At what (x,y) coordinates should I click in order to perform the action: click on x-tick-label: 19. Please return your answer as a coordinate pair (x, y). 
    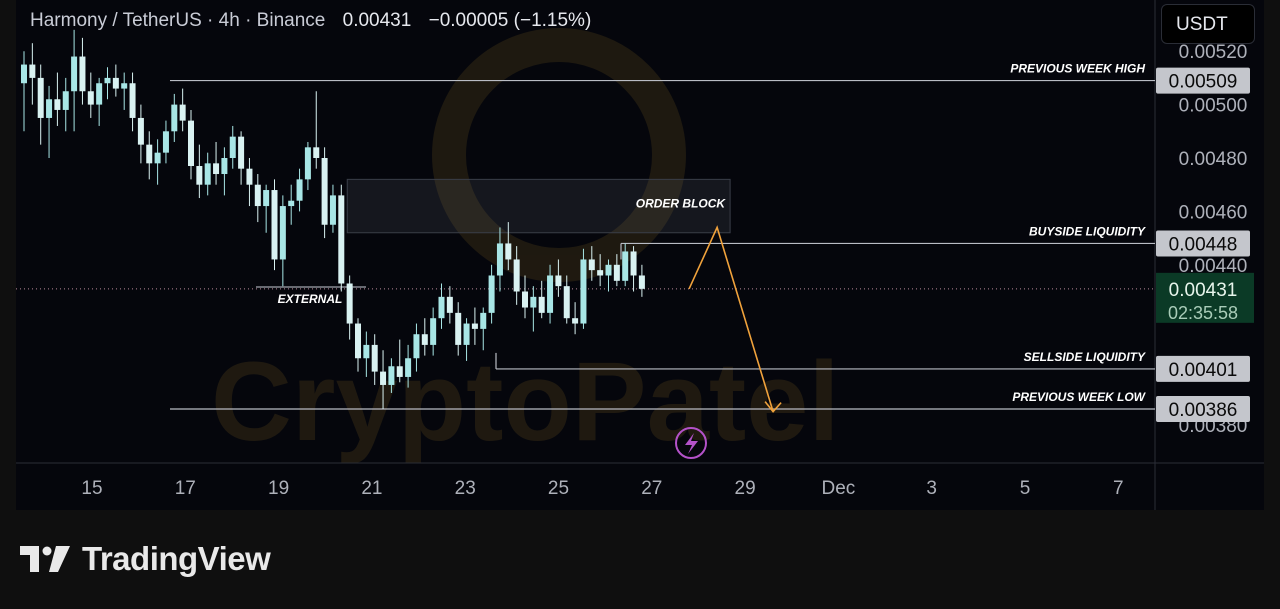
    Looking at the image, I should click on (278, 488).